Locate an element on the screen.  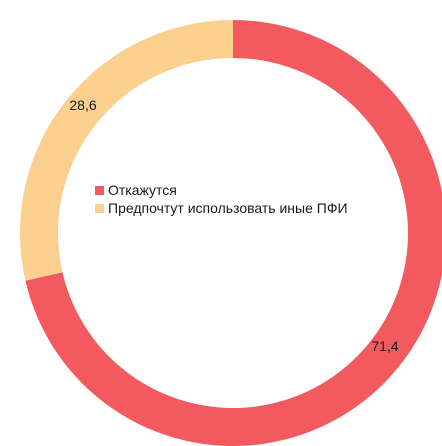
legend-label-refuse: Откажутся is located at coordinates (142, 190).